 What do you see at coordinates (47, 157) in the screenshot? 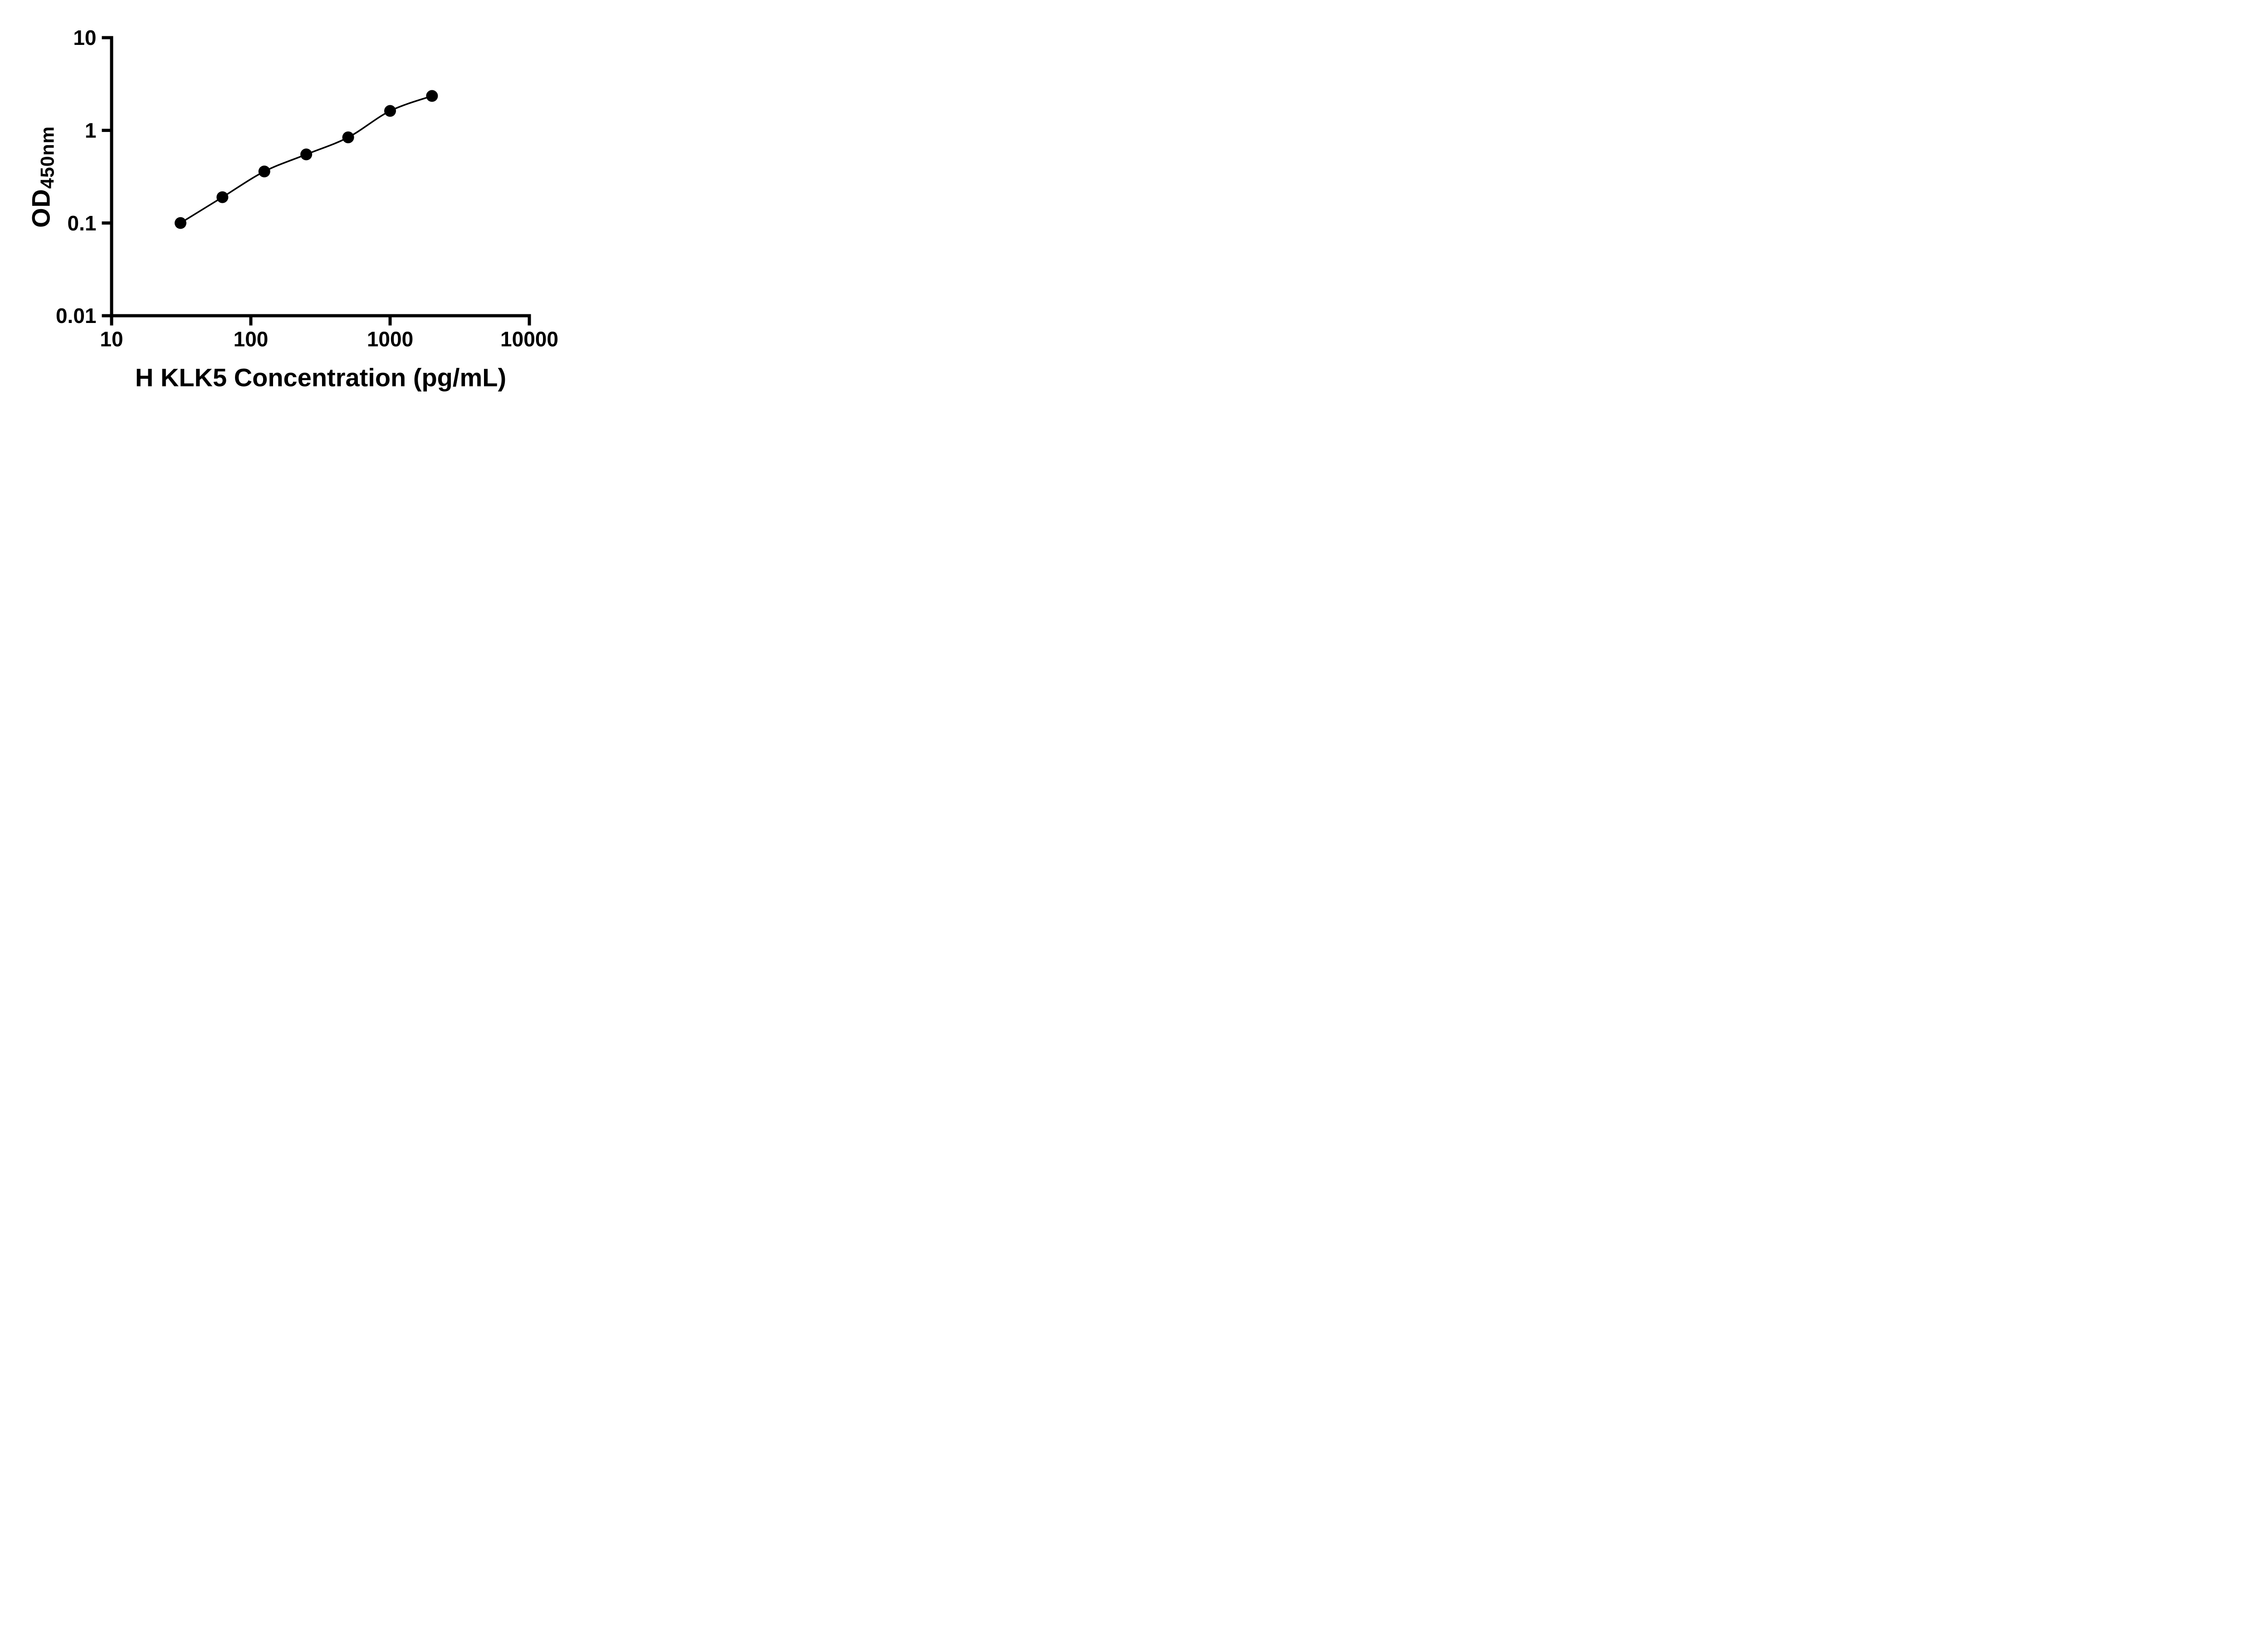
I see `y-axis-title-subscript: 450nm` at bounding box center [47, 157].